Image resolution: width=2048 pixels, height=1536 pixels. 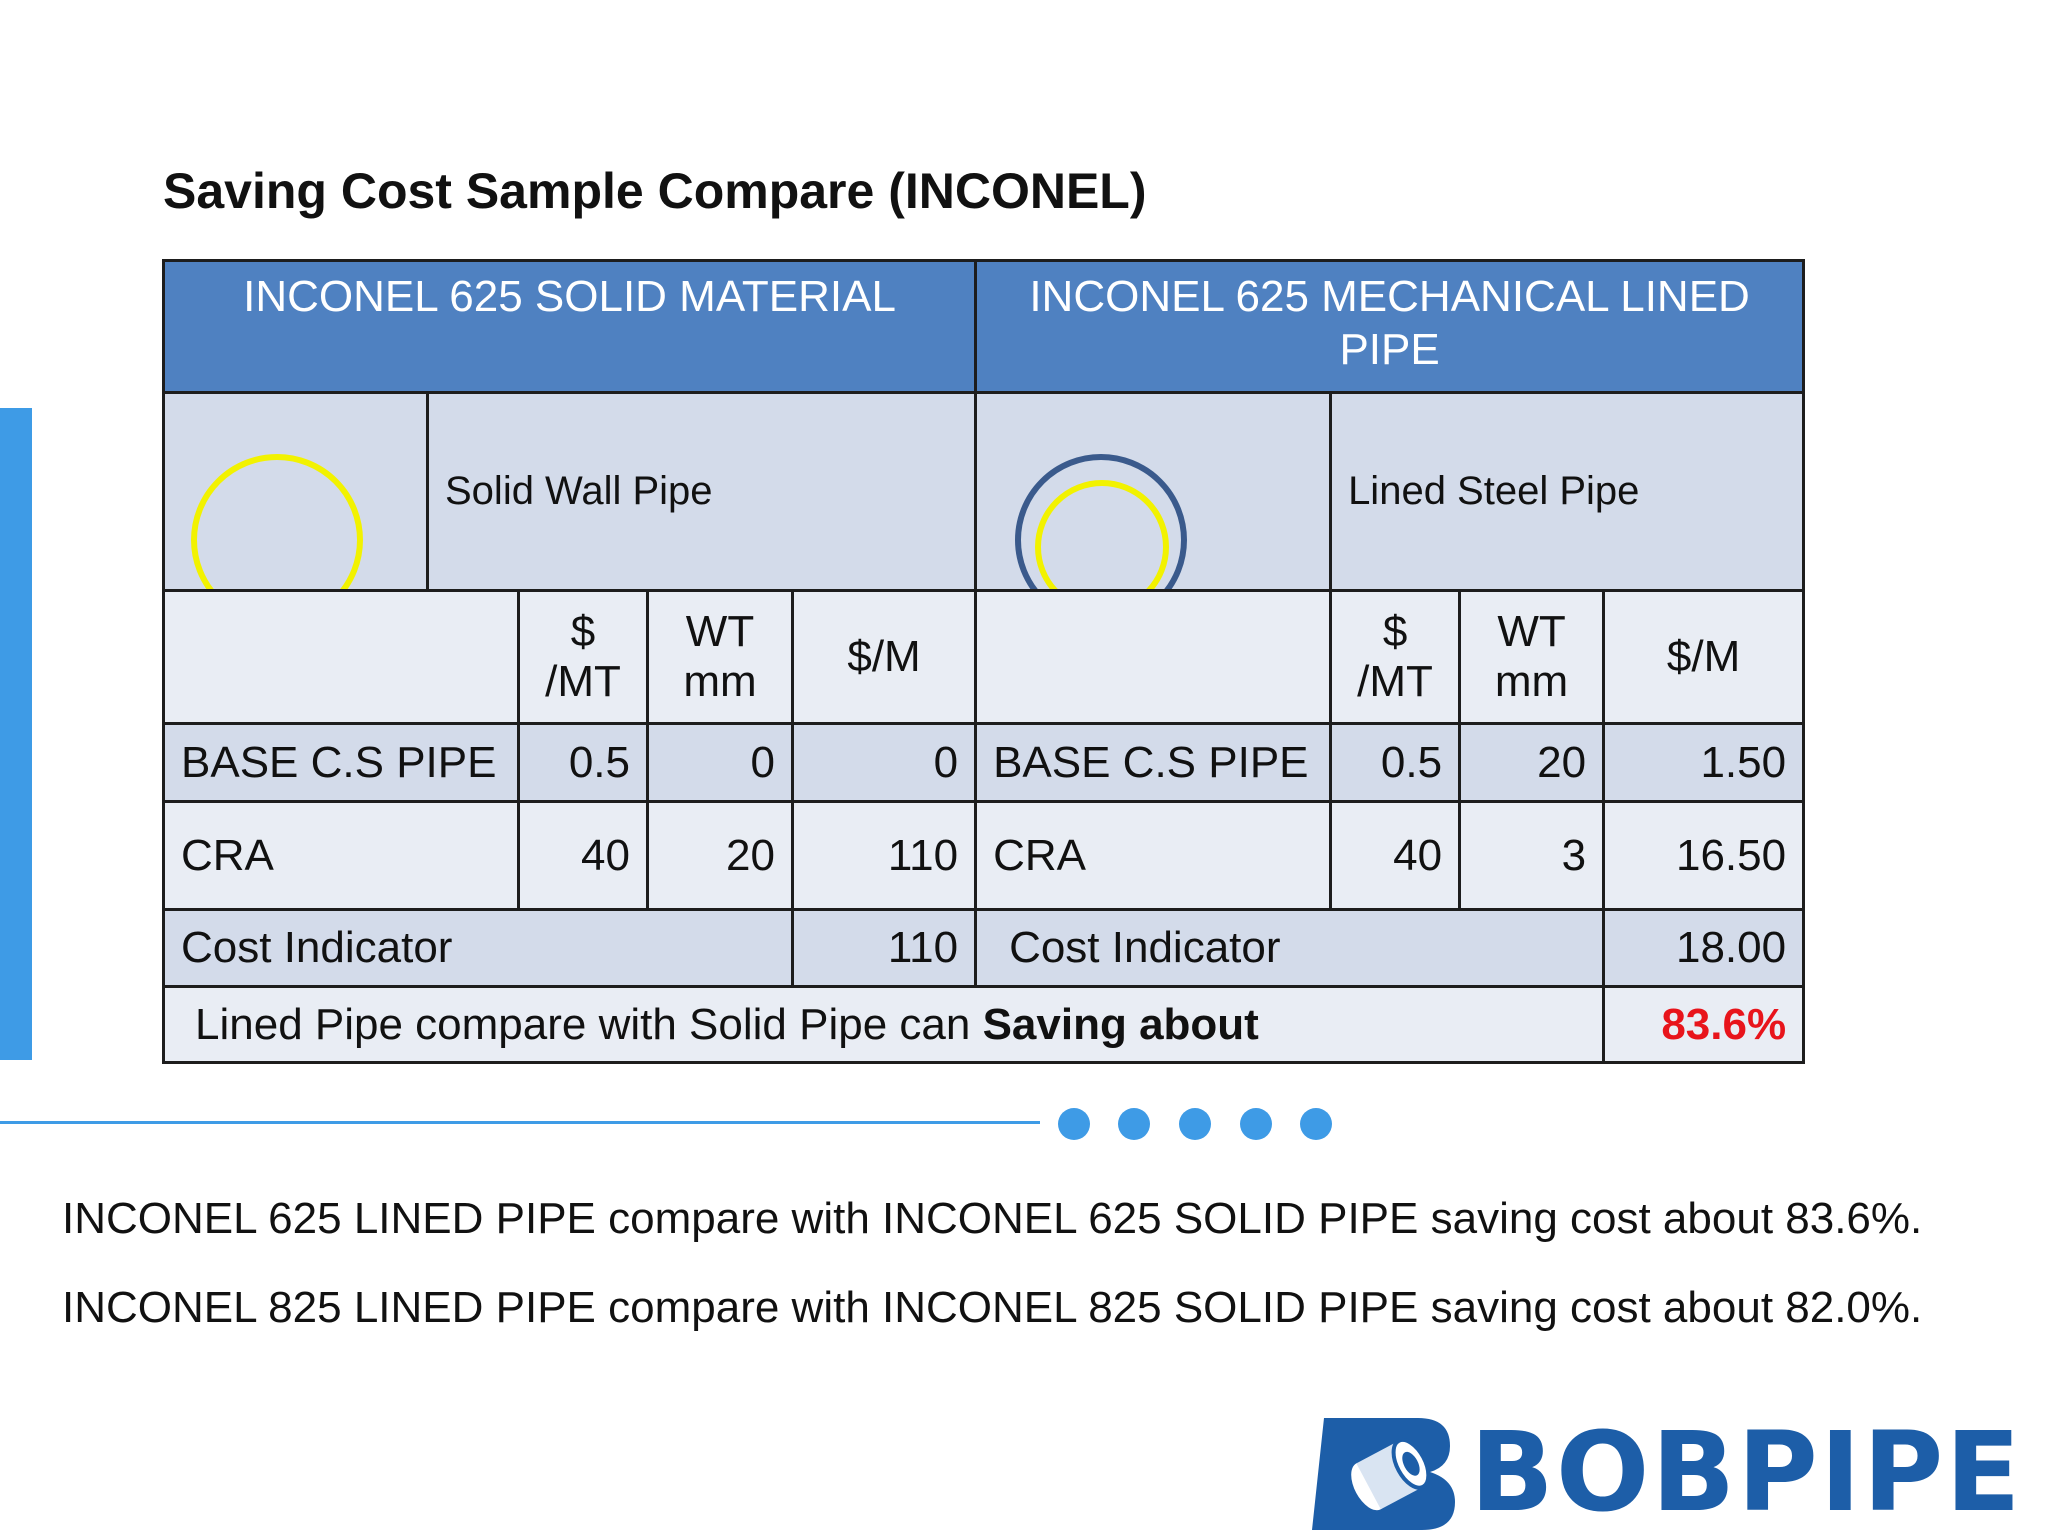 I want to click on right-row-name: CRA, so click(x=1153, y=855).